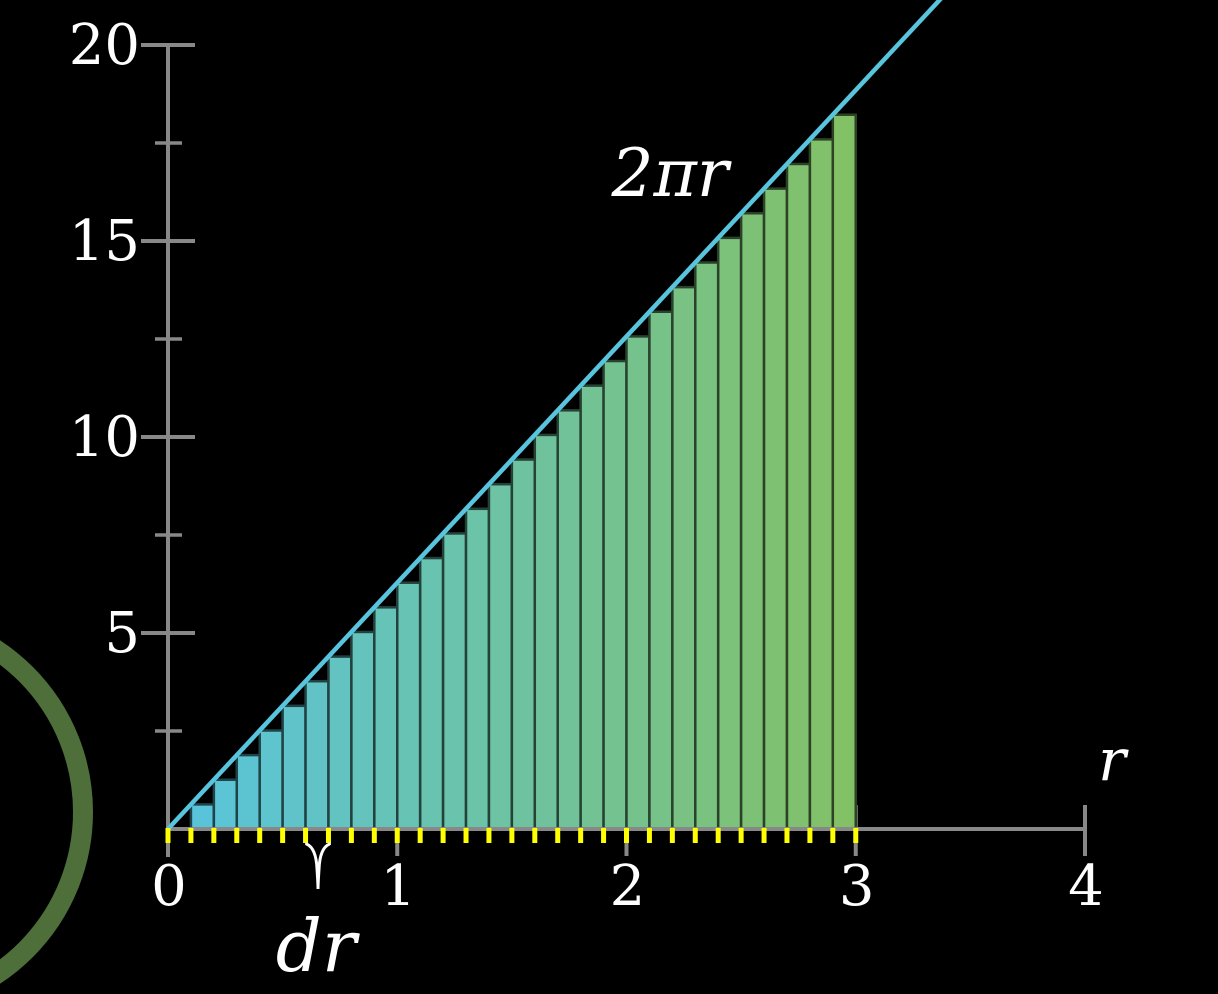  What do you see at coordinates (104, 241) in the screenshot?
I see `y-tick-label-15: 15` at bounding box center [104, 241].